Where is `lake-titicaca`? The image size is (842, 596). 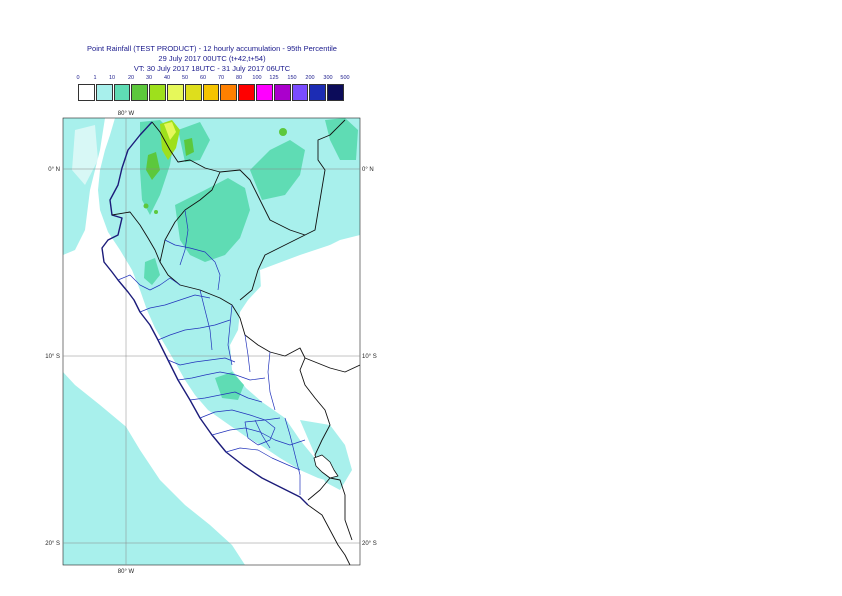 lake-titicaca is located at coordinates (326, 466).